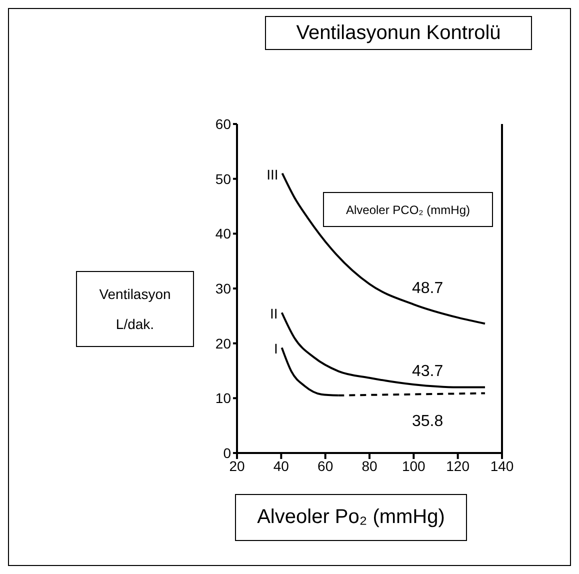  I want to click on series-label: III, so click(272, 174).